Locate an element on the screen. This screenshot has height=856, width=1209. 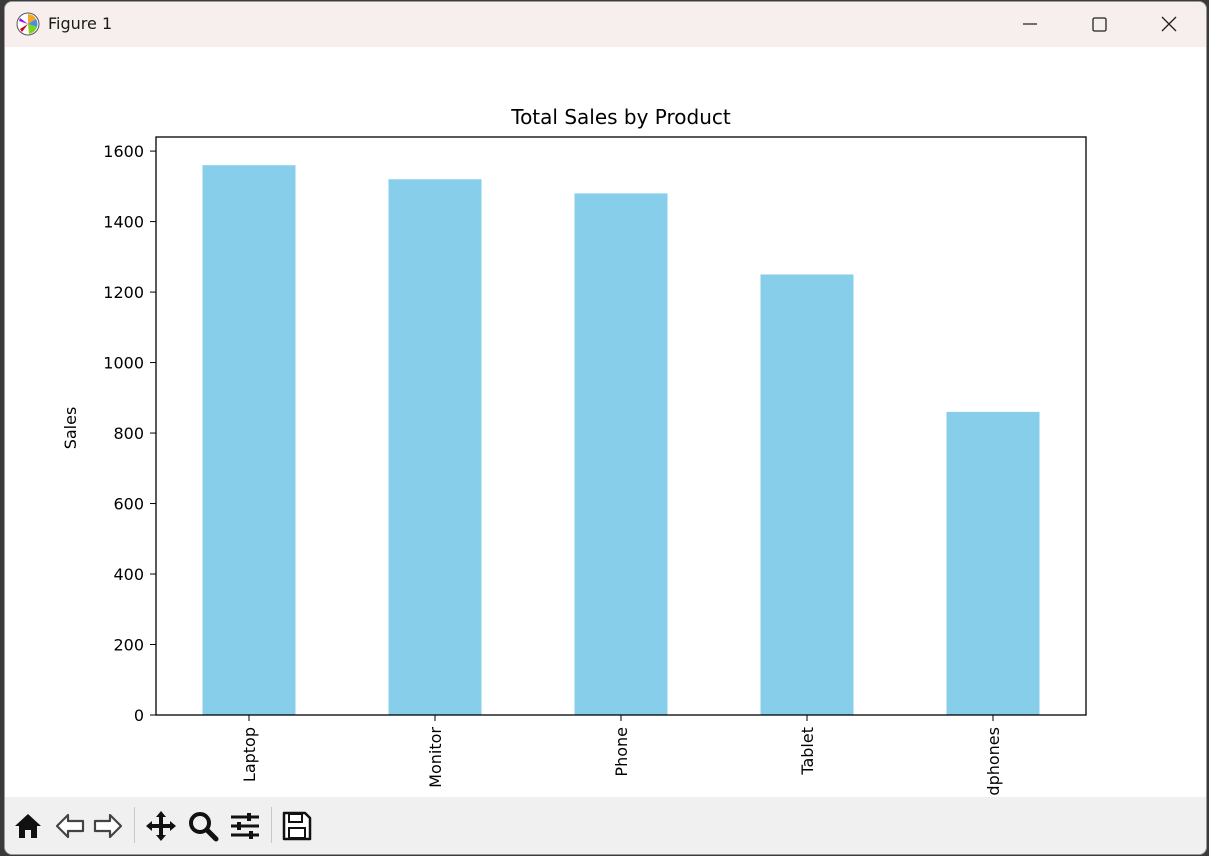
y-tick-label: 600 is located at coordinates (128, 504).